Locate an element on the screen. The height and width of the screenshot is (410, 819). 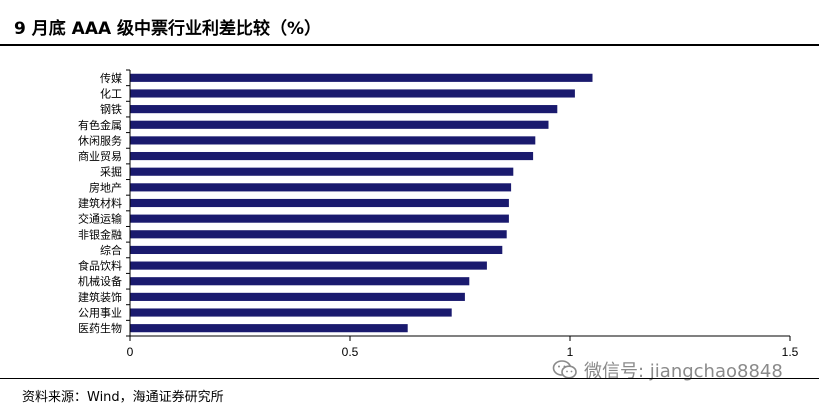
category-label: 有色金属 is located at coordinates (100, 125).